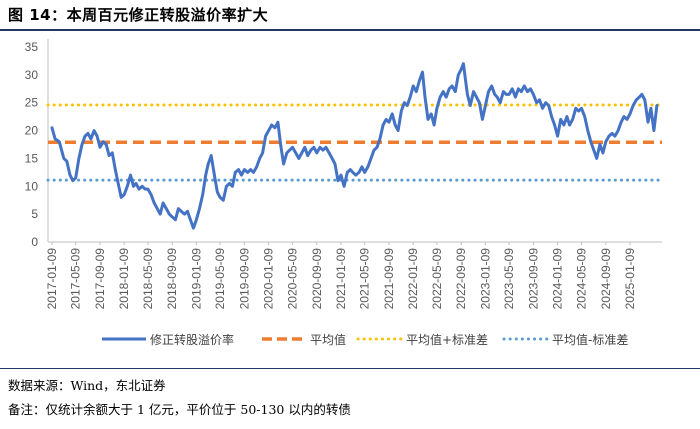 The image size is (700, 429). What do you see at coordinates (447, 339) in the screenshot?
I see `legend-label: 平均值+标准差` at bounding box center [447, 339].